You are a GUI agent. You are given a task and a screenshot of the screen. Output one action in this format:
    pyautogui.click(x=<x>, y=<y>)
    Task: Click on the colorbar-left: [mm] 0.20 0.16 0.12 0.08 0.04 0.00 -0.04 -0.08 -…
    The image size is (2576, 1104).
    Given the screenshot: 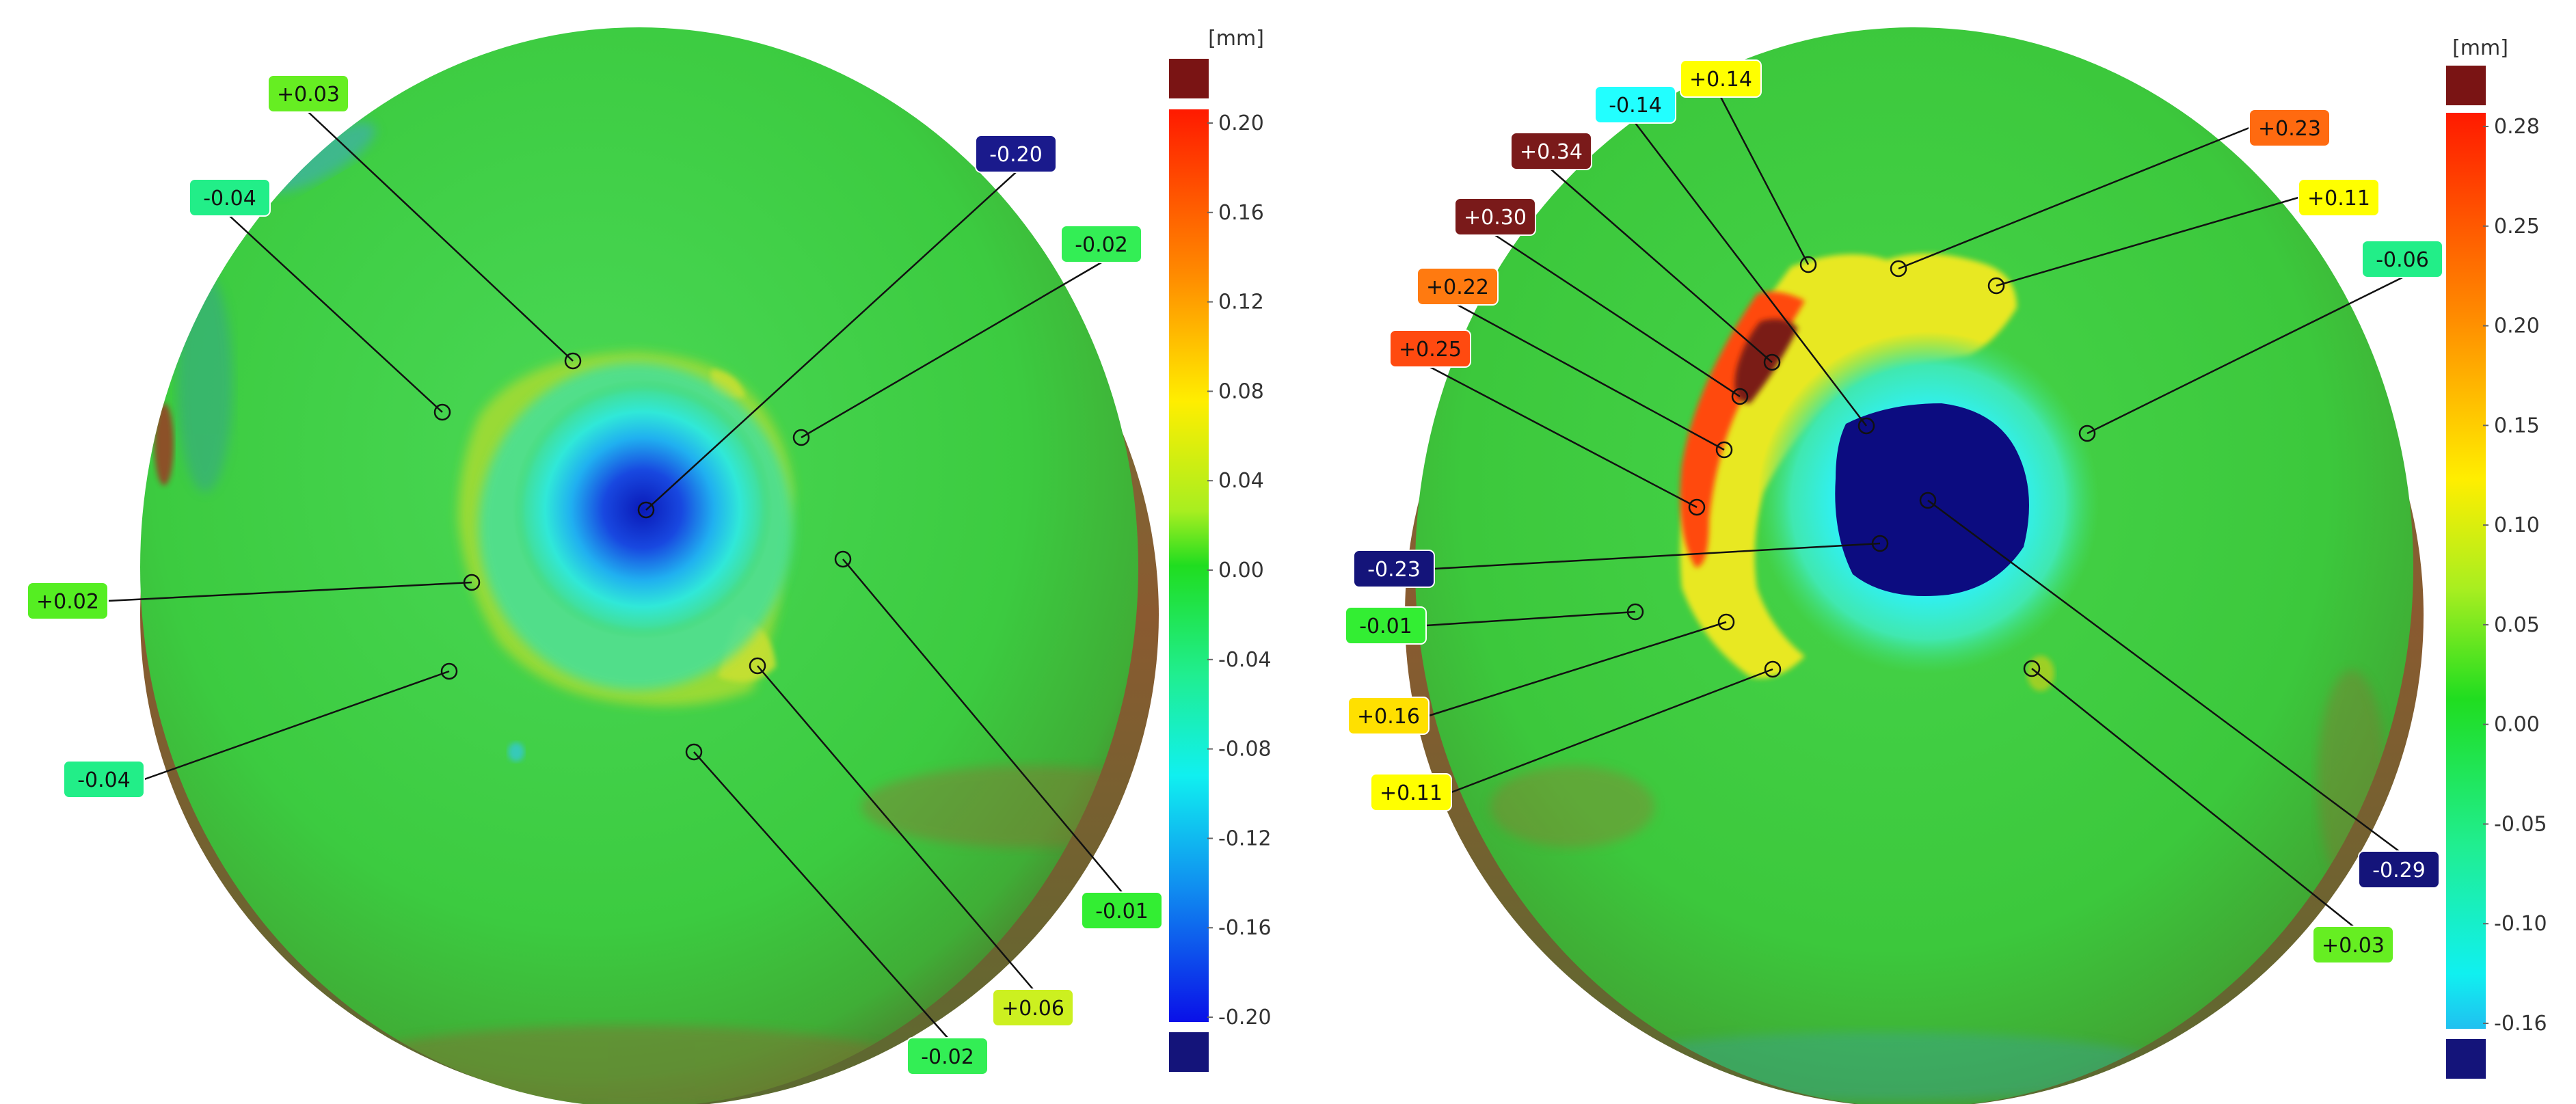 What is the action you would take?
    pyautogui.click(x=1220, y=549)
    